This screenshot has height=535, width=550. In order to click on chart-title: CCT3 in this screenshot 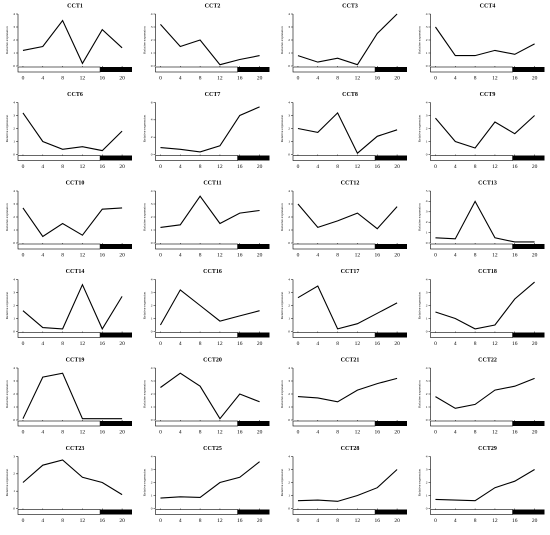, I will do `click(350, 6)`.